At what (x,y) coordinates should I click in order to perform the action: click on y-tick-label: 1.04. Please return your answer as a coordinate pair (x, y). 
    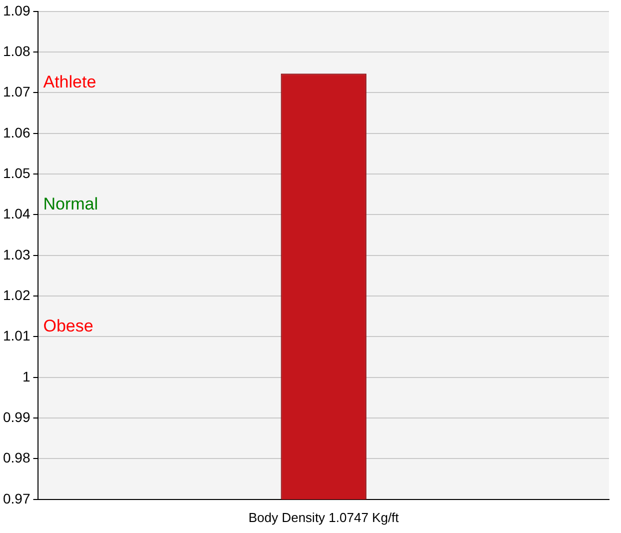
    Looking at the image, I should click on (16, 214).